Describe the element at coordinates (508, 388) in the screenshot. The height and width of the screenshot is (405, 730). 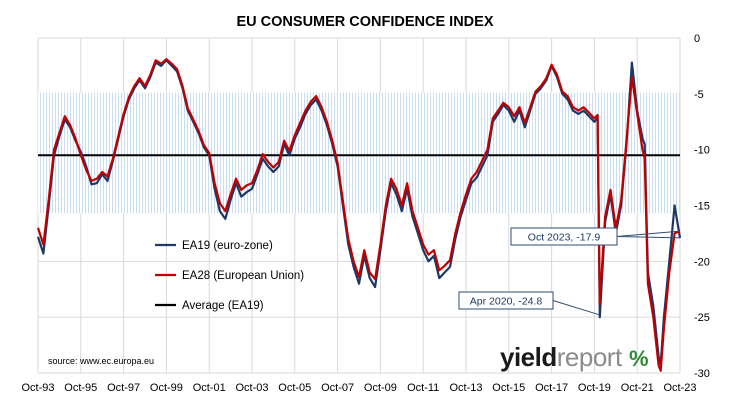
I see `x-tick-label: Oct-15` at that location.